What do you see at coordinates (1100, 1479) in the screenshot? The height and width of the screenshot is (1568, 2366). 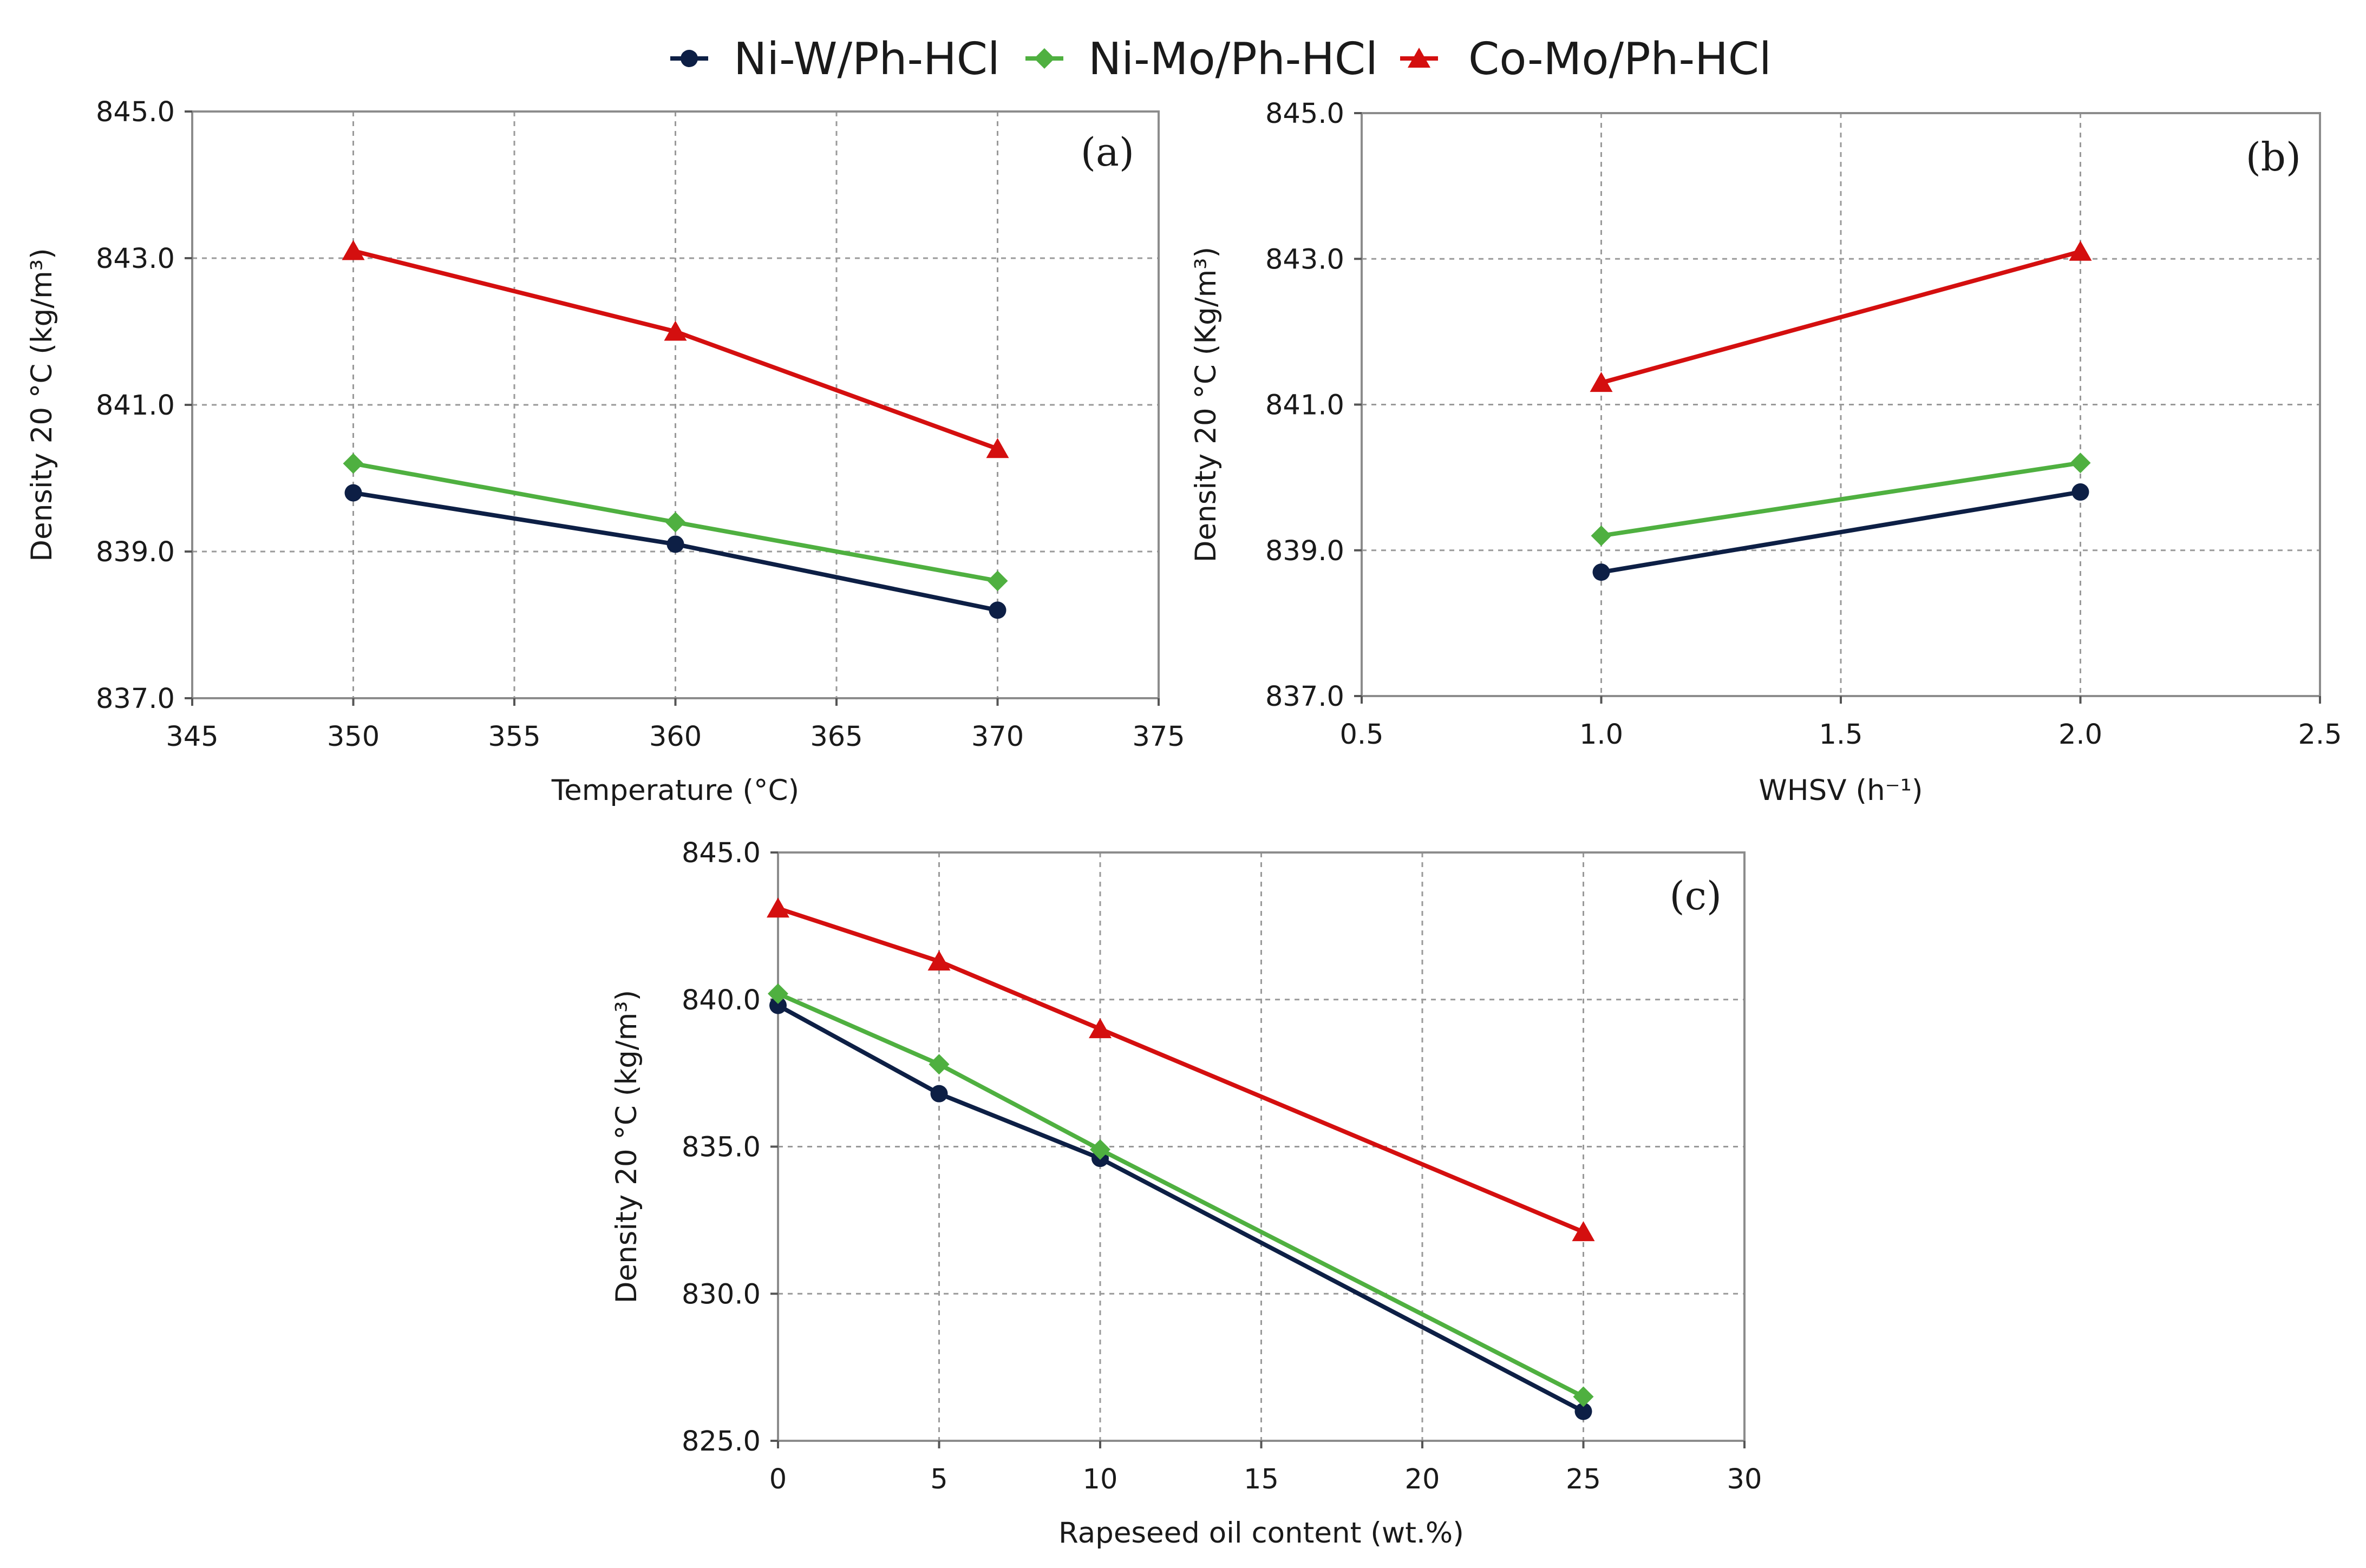 I see `x-tick-label: 10` at bounding box center [1100, 1479].